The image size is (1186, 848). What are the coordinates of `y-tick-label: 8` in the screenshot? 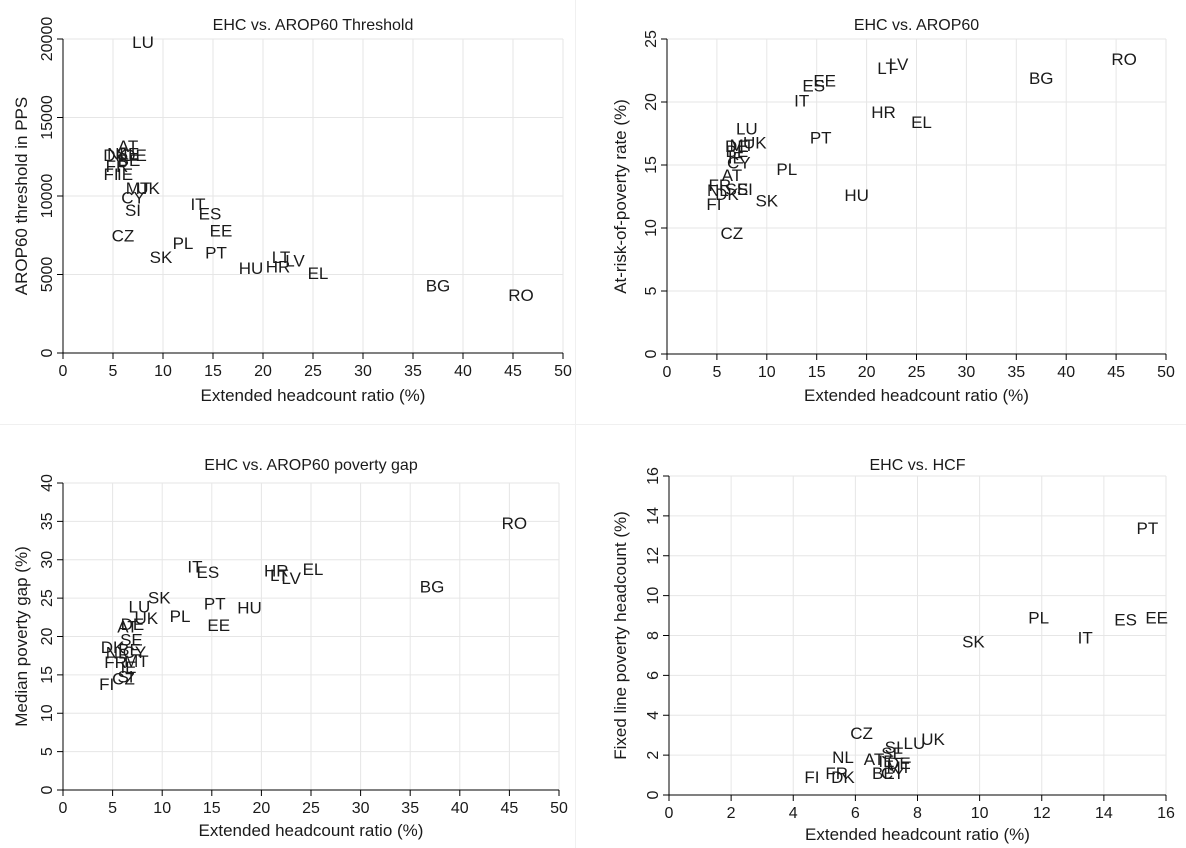 It's located at (653, 635).